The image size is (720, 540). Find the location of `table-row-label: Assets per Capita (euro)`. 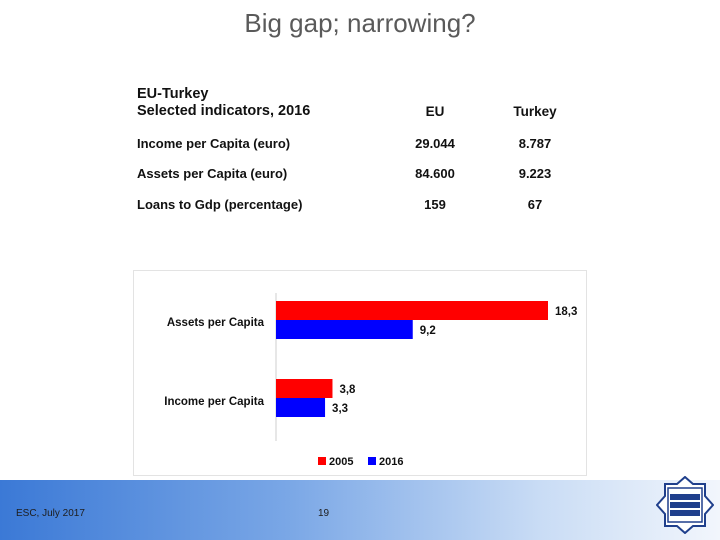

table-row-label: Assets per Capita (euro) is located at coordinates (212, 173).